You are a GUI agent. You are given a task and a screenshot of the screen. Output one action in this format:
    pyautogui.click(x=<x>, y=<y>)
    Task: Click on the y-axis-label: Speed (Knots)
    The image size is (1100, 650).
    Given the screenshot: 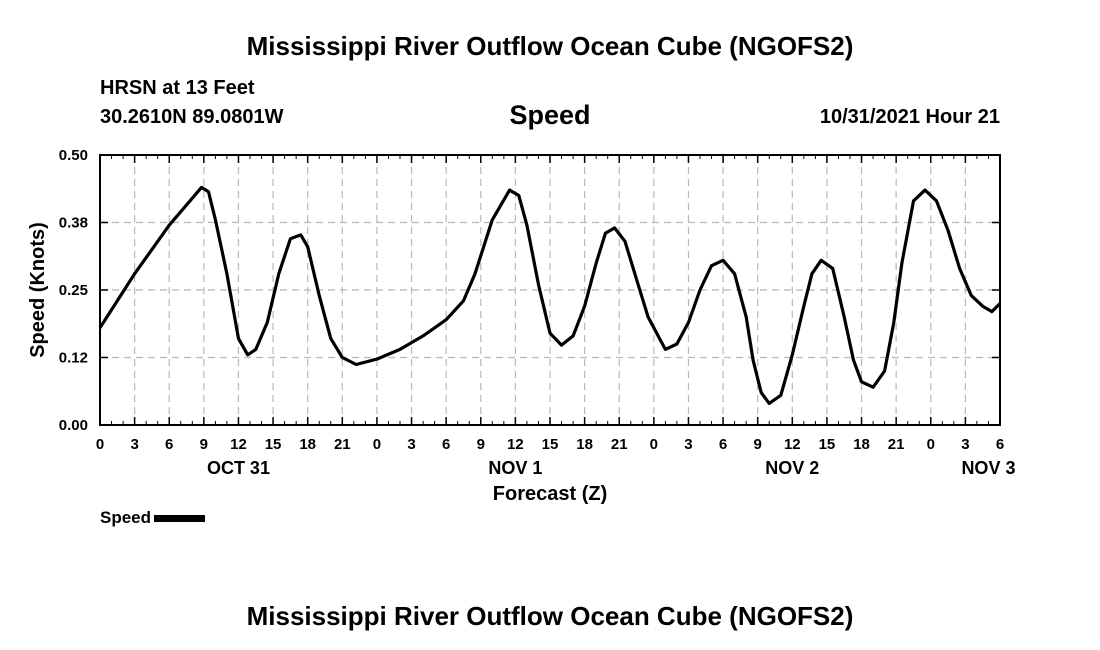 What is the action you would take?
    pyautogui.click(x=38, y=290)
    